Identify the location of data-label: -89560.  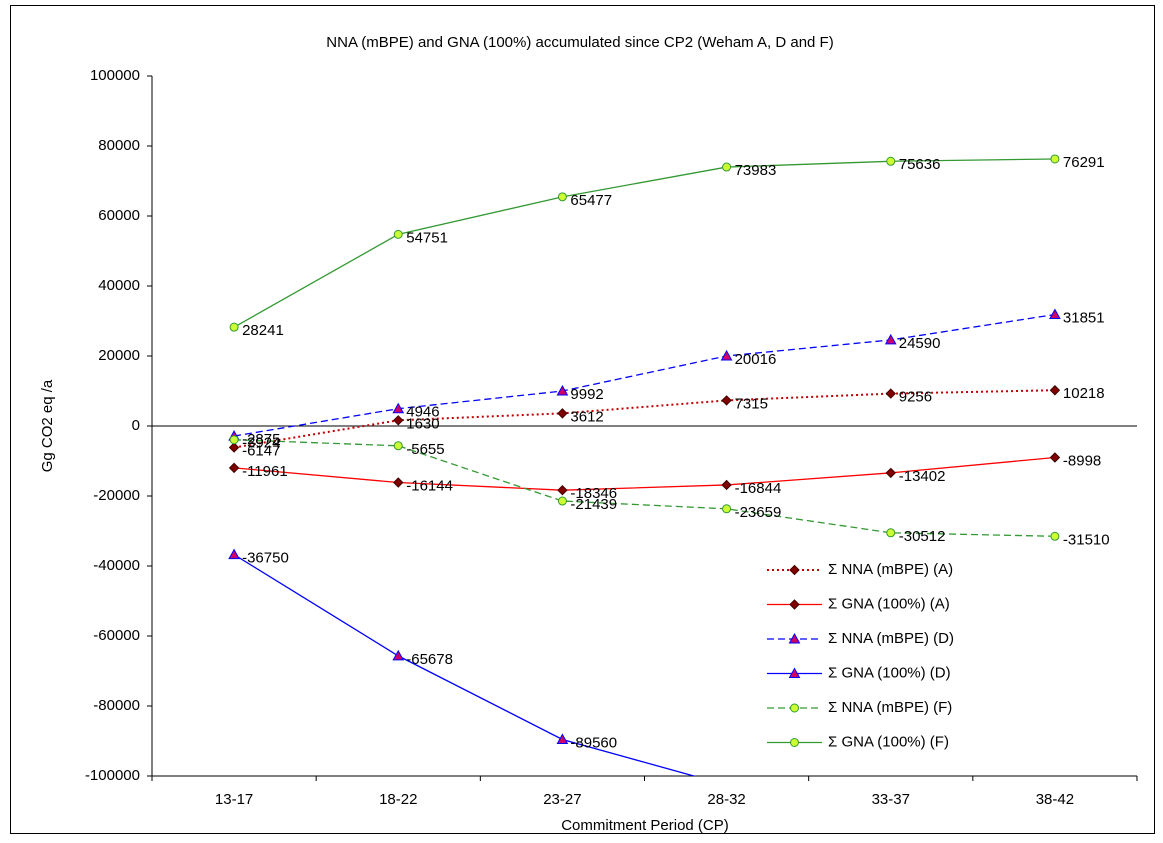
(593, 742).